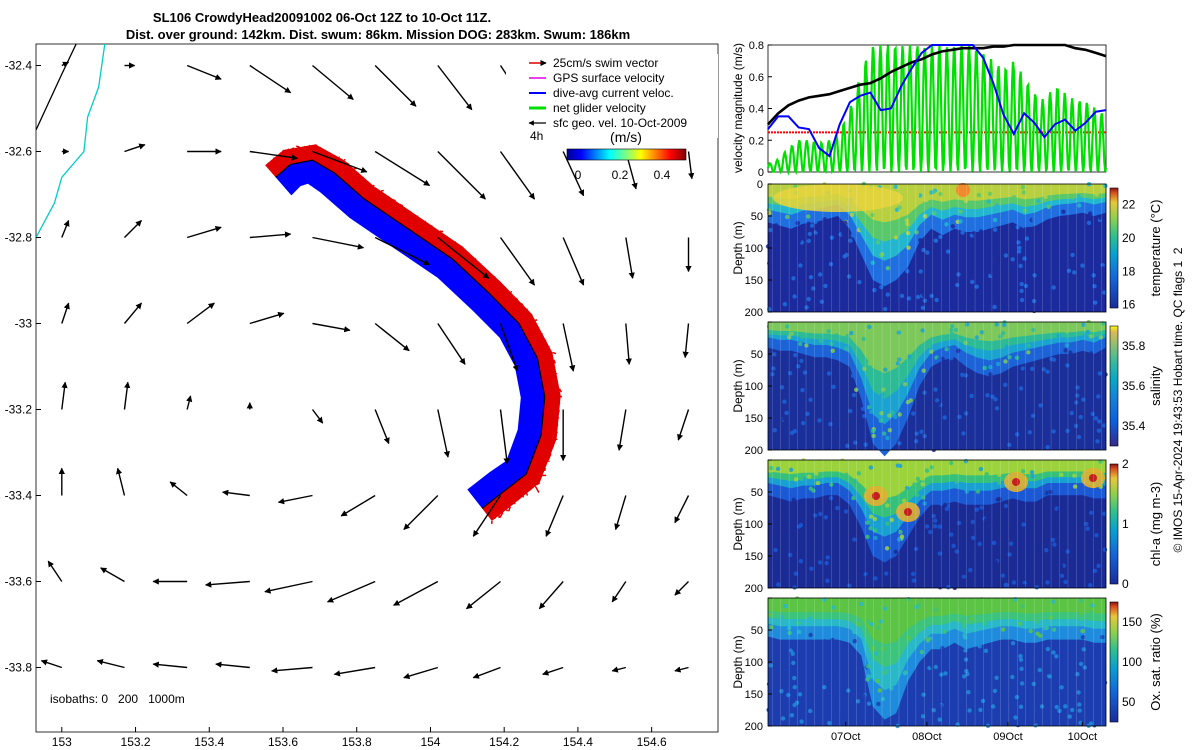 This screenshot has width=1200, height=750. Describe the element at coordinates (62, 742) in the screenshot. I see `map-xtick-label: 153` at that location.